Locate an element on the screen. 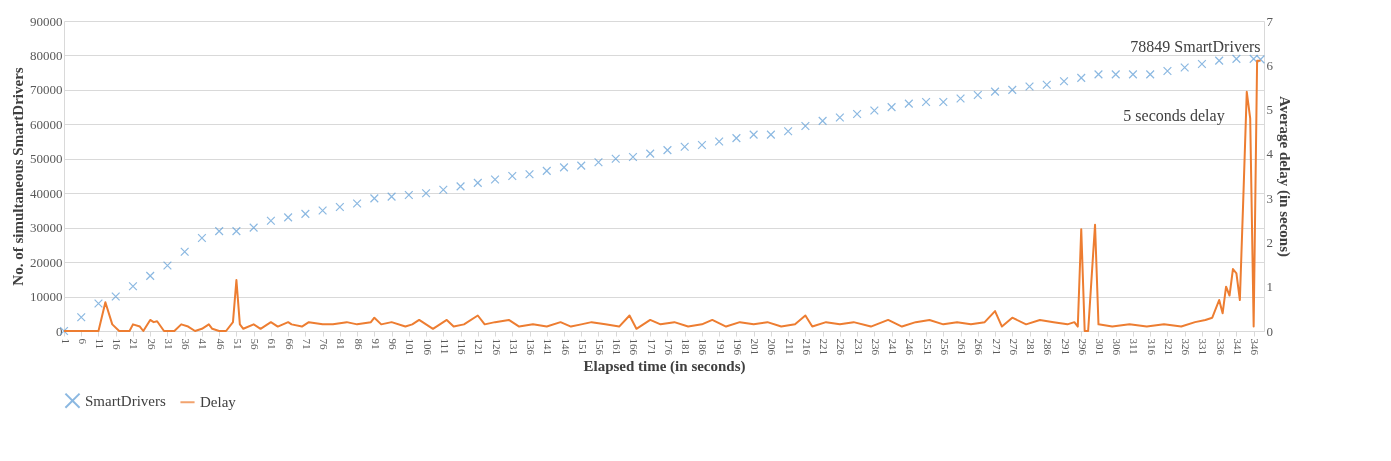  x-tick-label: 251 is located at coordinates (927, 346).